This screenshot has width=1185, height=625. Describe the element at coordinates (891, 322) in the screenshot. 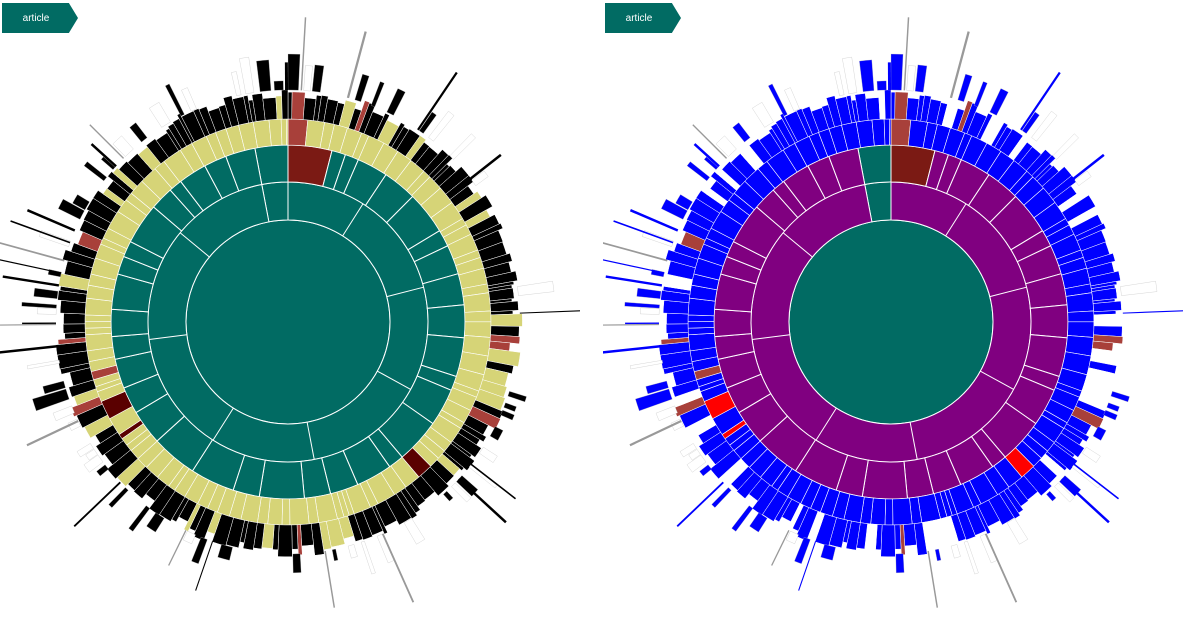

I see `sunburst-root` at that location.